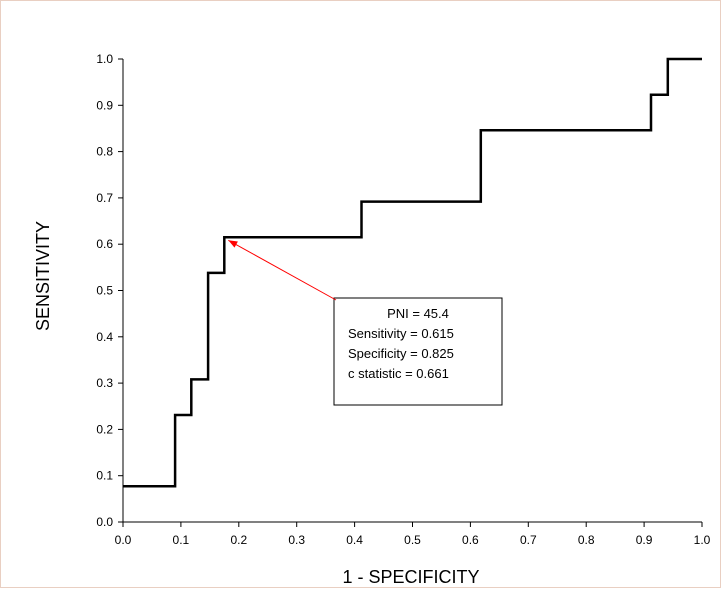 The height and width of the screenshot is (589, 721). Describe the element at coordinates (104, 337) in the screenshot. I see `y-tick-label: 0.4` at that location.